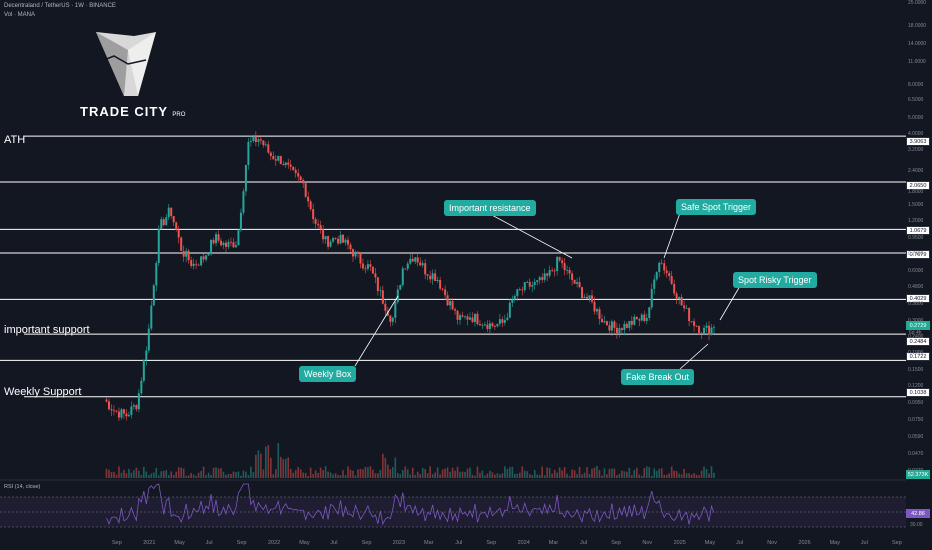  I want to click on logo-wordmark: TRADE CITY PRO, so click(132, 111).